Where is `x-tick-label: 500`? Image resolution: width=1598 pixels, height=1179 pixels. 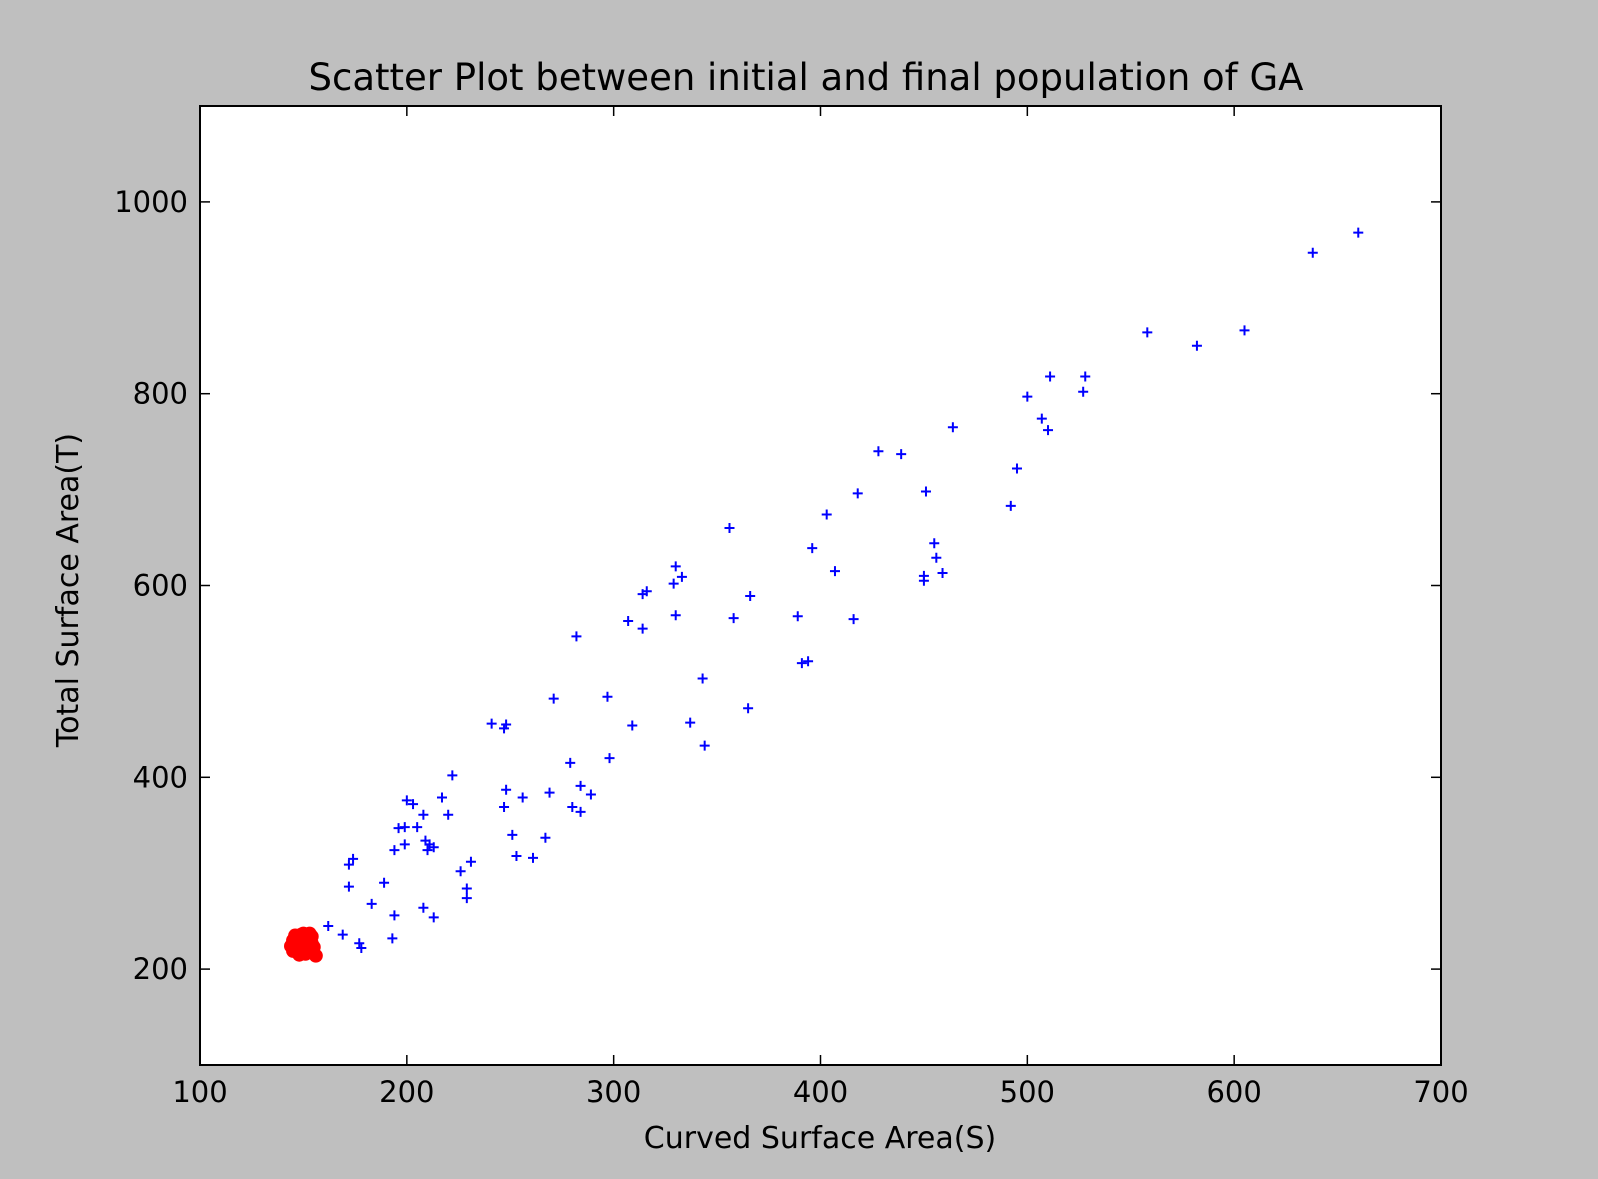 x-tick-label: 500 is located at coordinates (1027, 1092).